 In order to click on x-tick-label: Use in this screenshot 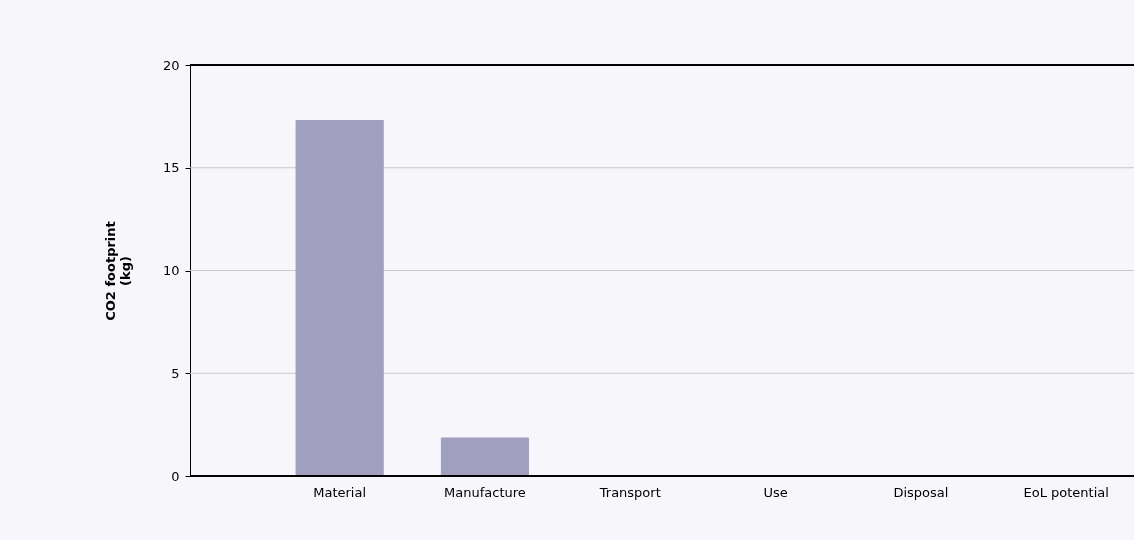, I will do `click(775, 492)`.